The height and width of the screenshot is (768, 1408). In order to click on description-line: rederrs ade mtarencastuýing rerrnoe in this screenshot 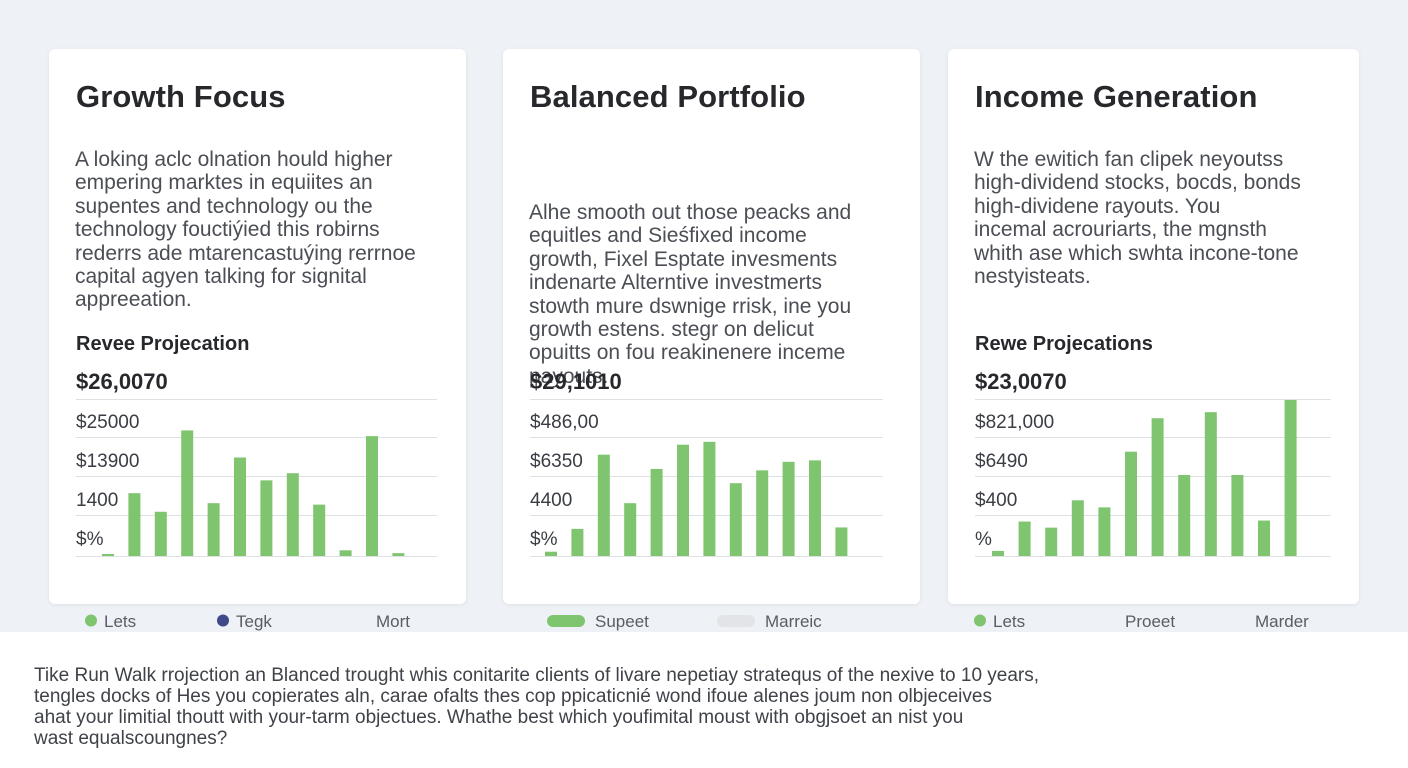, I will do `click(245, 253)`.